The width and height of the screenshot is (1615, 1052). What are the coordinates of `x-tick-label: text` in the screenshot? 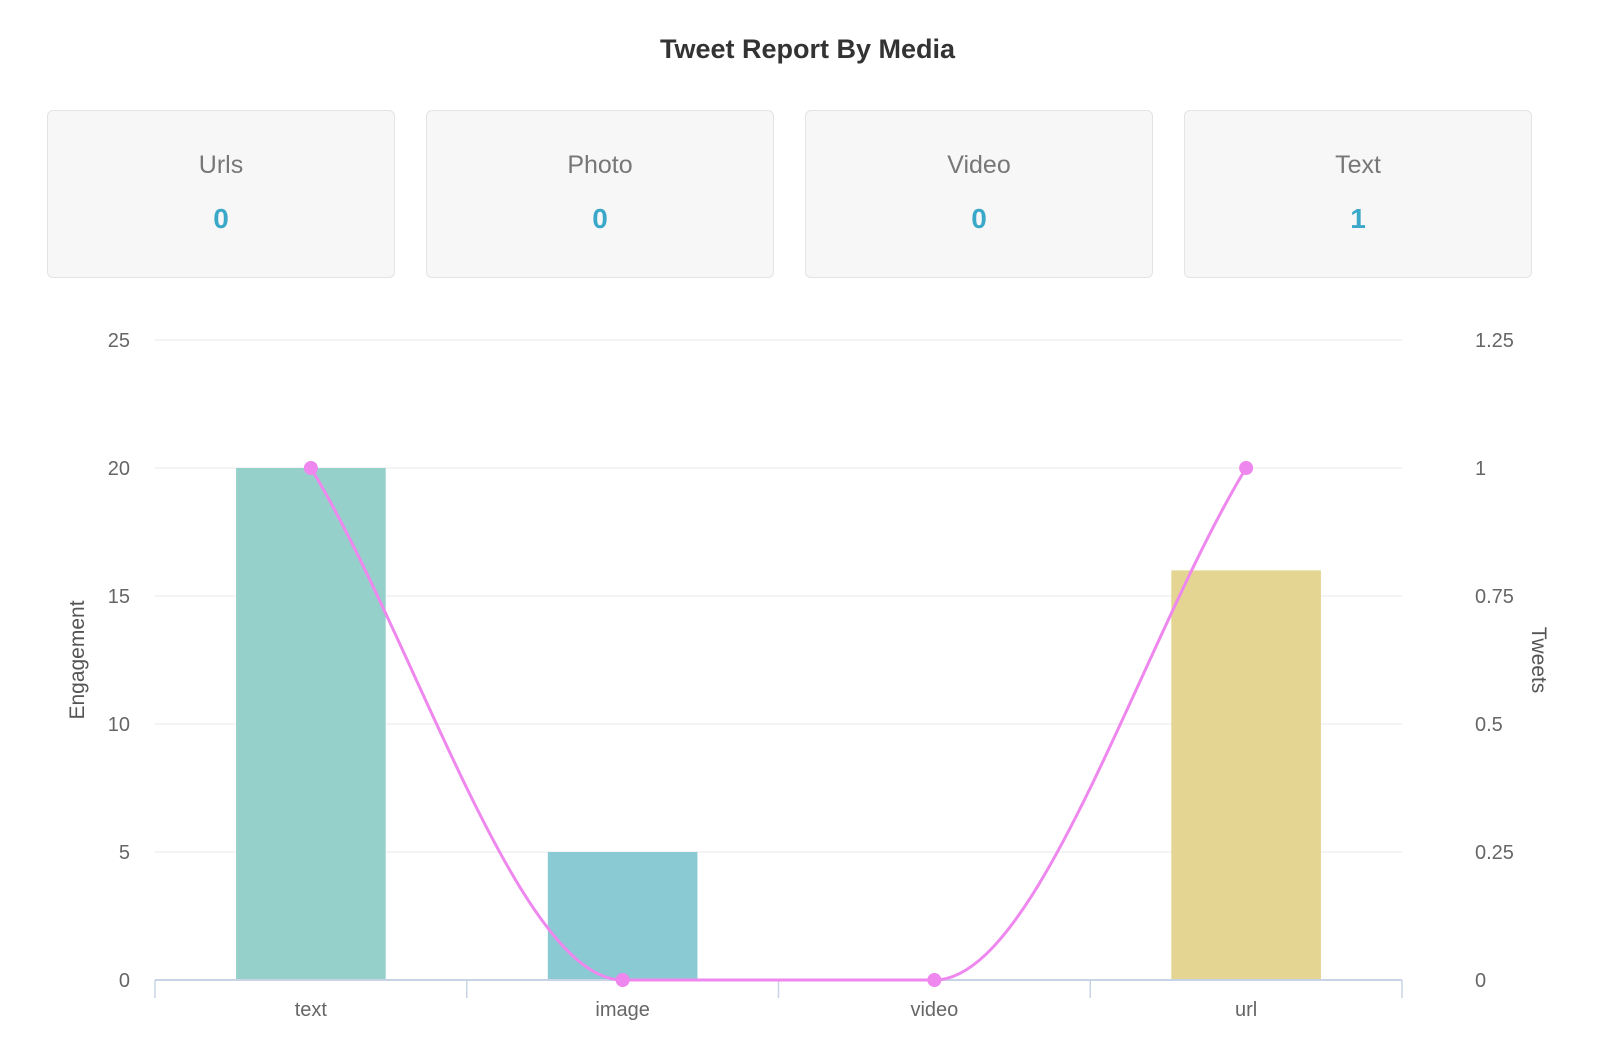 It's located at (311, 1010).